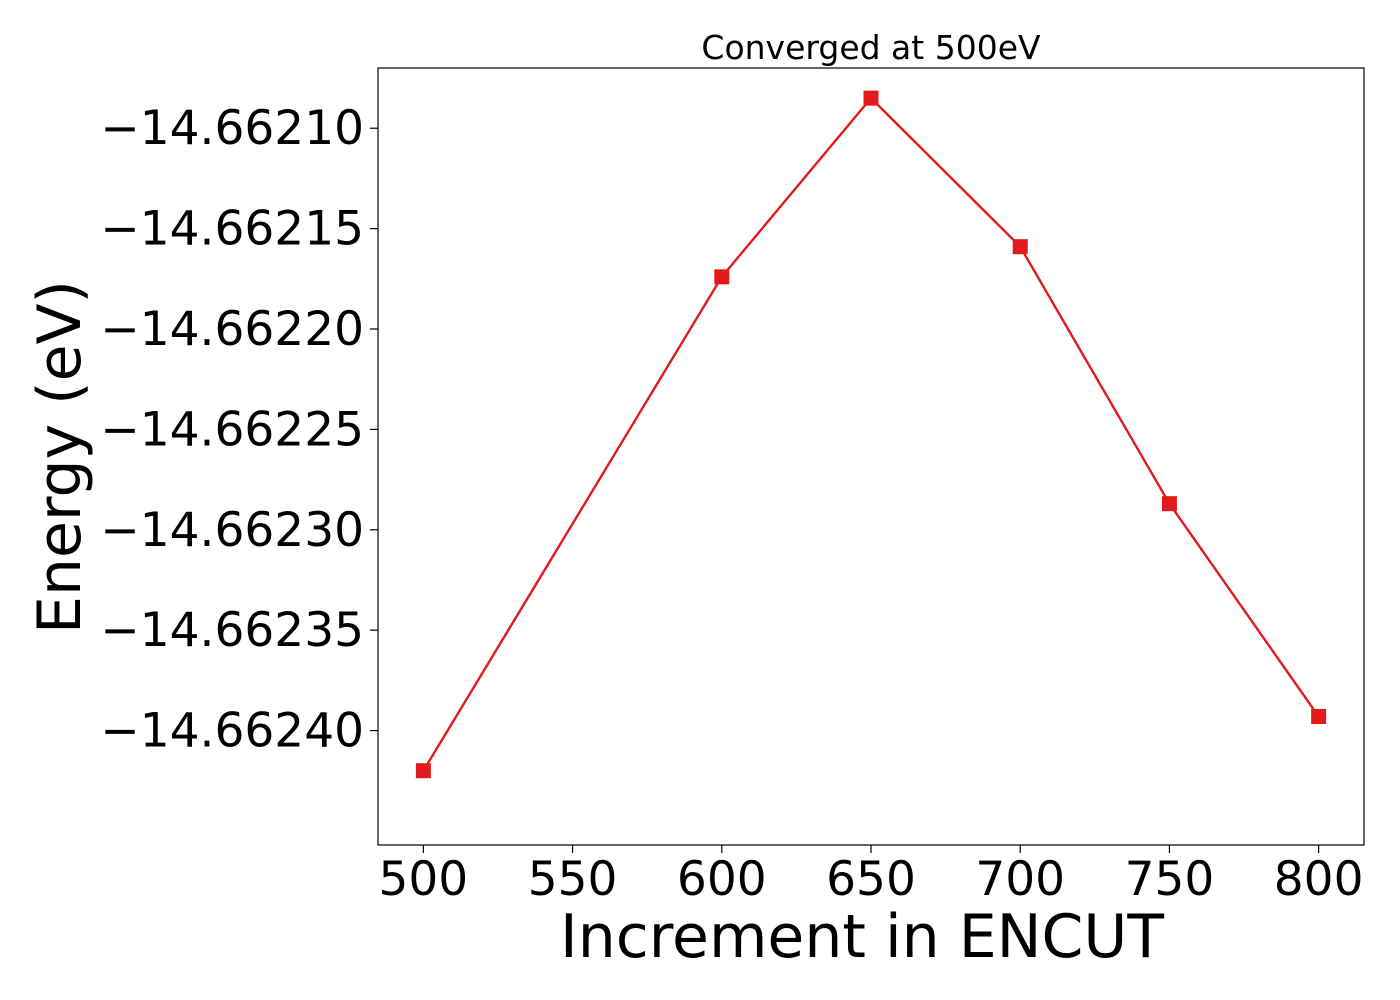  What do you see at coordinates (232, 128) in the screenshot?
I see `y-tick-label: −14.66210` at bounding box center [232, 128].